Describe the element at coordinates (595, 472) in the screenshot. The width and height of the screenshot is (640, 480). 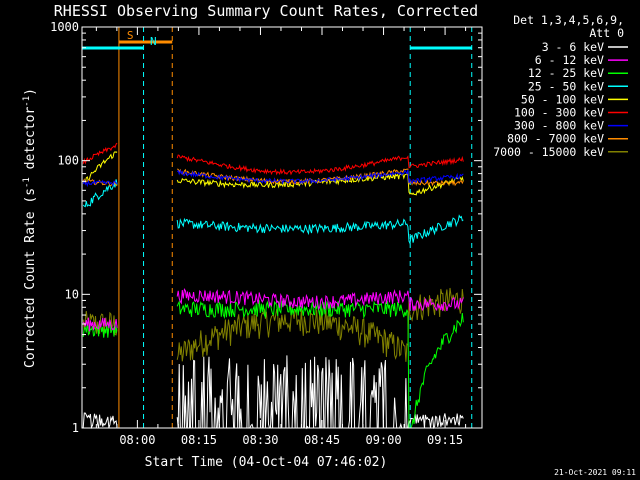
I see `generation-timestamp: 21-Oct-2021 09:11` at that location.